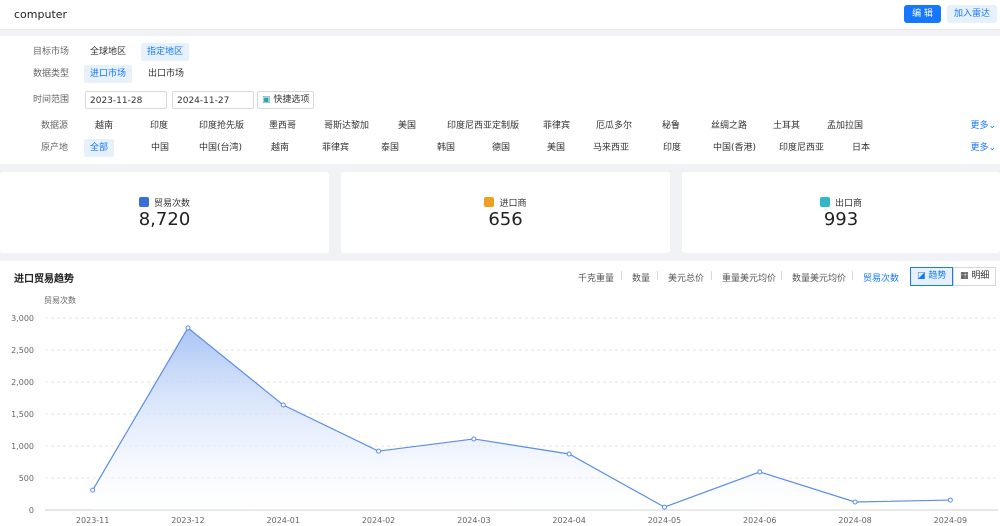 The image size is (1000, 526). I want to click on origin-option: 马来西亚, so click(611, 148).